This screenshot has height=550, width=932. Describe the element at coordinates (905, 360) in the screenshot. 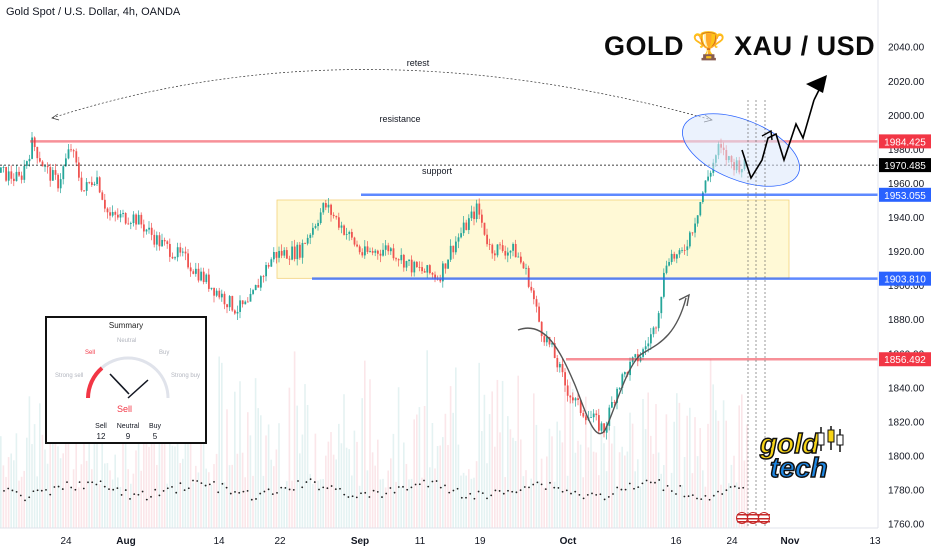

I see `price-label-low-resistance: 1856.492` at that location.